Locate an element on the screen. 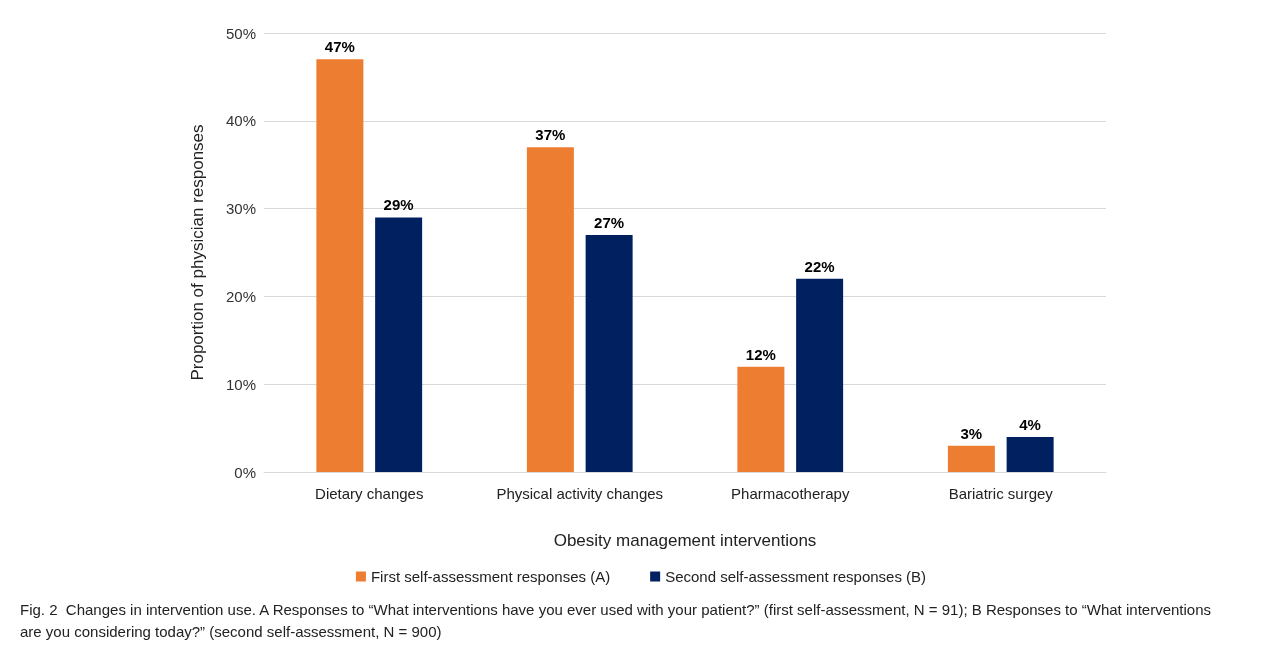 The height and width of the screenshot is (655, 1282). data-label: 37% is located at coordinates (550, 135).